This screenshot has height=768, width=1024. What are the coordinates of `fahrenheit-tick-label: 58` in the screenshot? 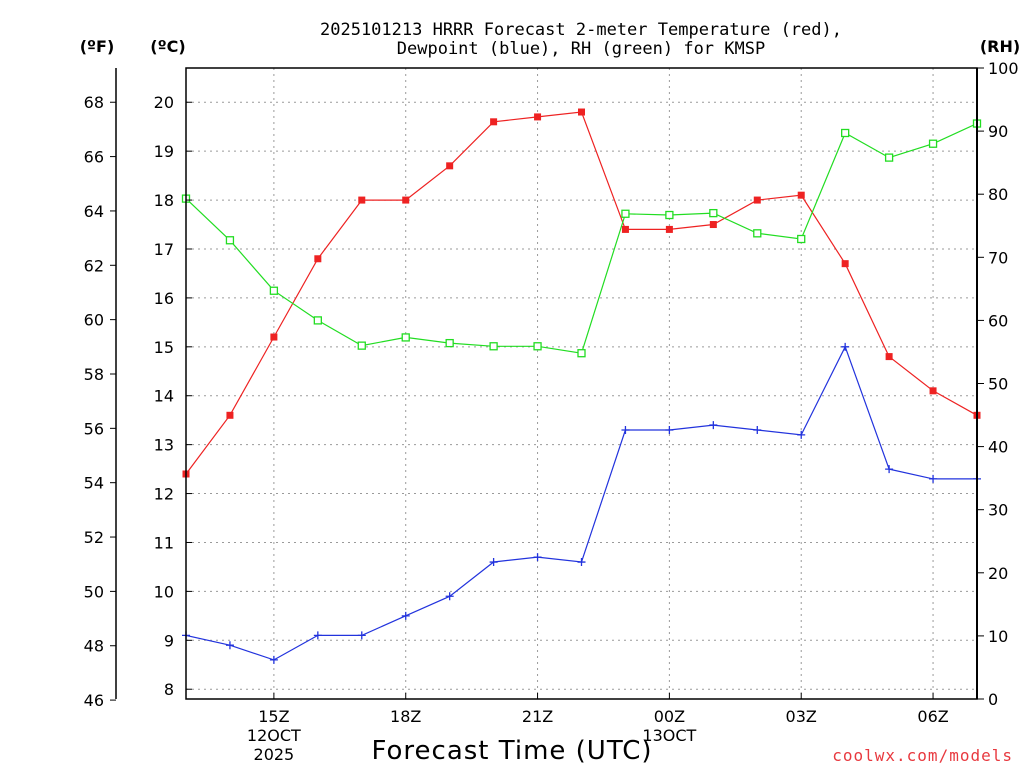 It's located at (94, 374).